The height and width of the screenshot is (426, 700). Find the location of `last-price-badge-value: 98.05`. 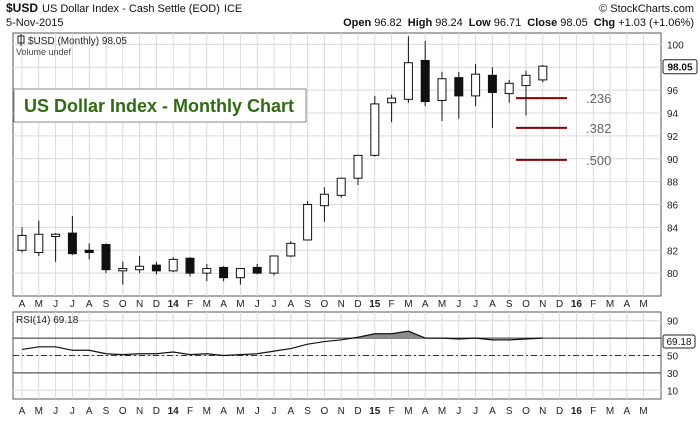

last-price-badge-value: 98.05 is located at coordinates (679, 68).